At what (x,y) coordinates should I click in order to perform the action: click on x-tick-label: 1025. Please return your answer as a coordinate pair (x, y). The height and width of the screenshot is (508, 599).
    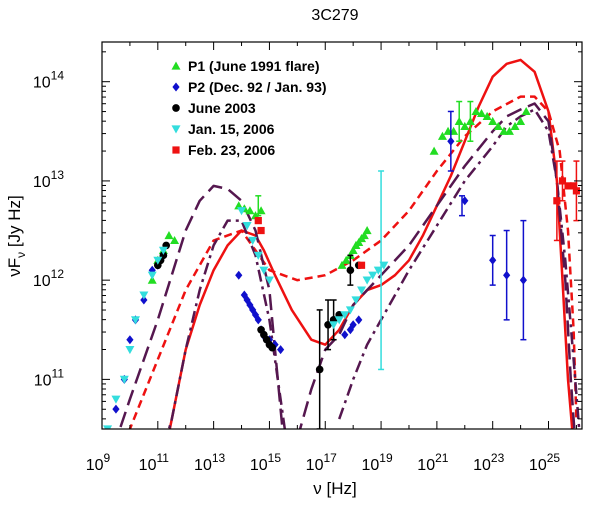
    Looking at the image, I should click on (544, 462).